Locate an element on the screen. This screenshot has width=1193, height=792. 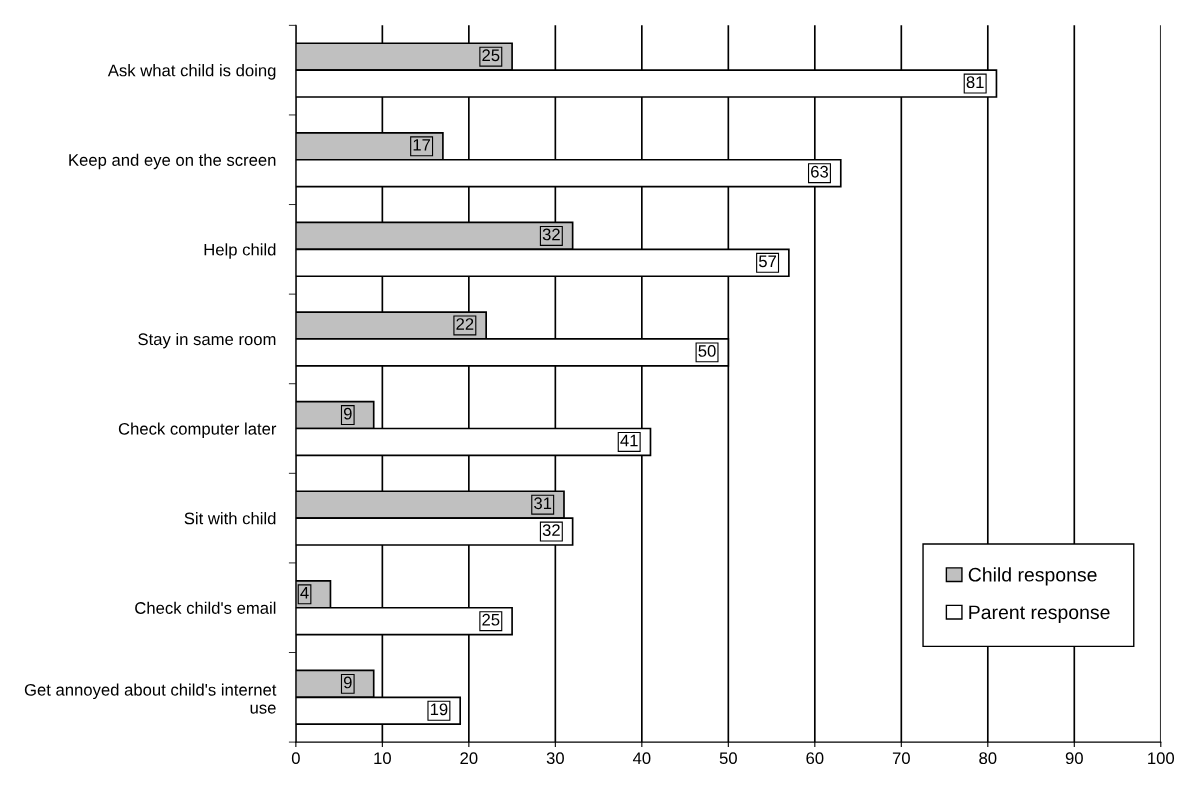
y-tick-label: Get annoyed about child's internet use is located at coordinates (150, 698).